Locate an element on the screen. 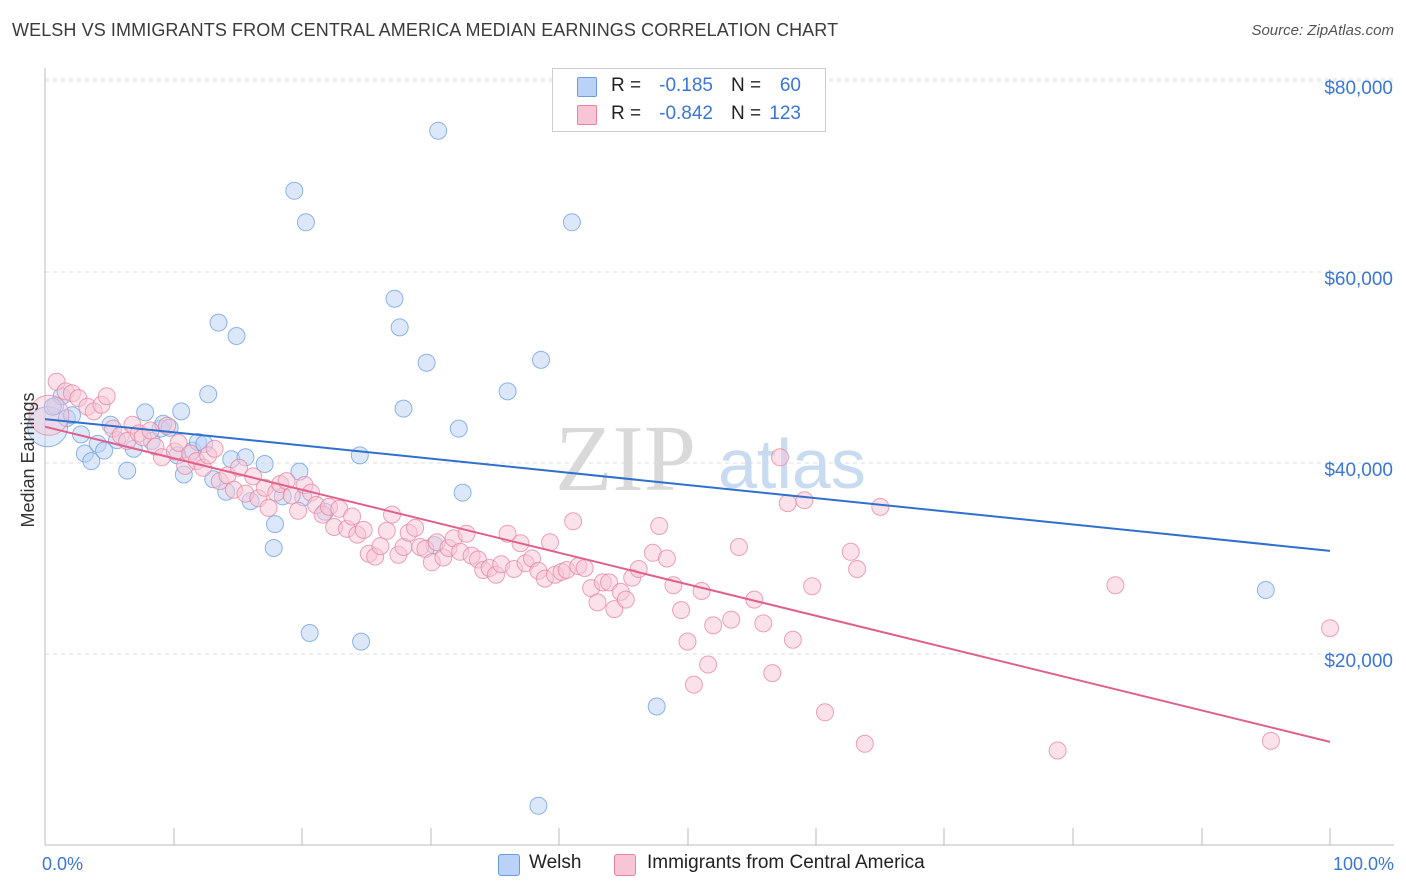 This screenshot has width=1406, height=892. watermark-zip: ZIP is located at coordinates (625, 459).